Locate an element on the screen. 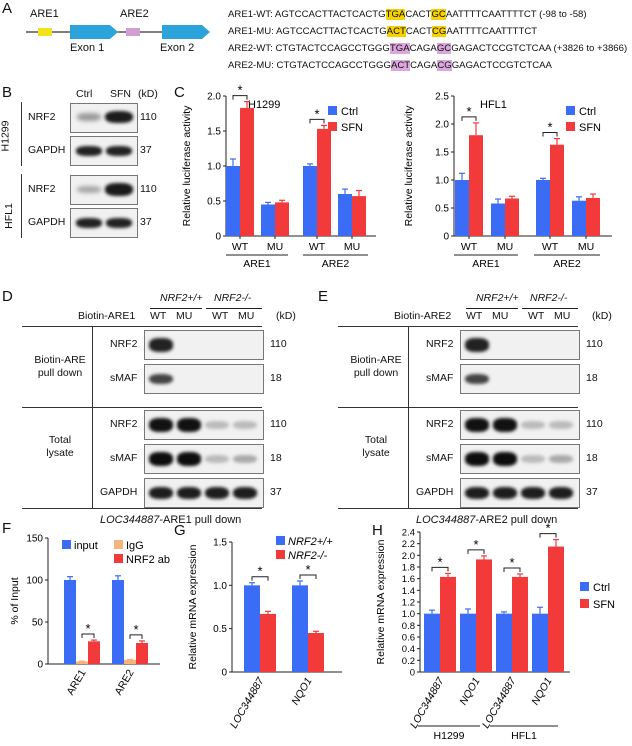 This screenshot has width=632, height=746. legend-label: input is located at coordinates (86, 546).